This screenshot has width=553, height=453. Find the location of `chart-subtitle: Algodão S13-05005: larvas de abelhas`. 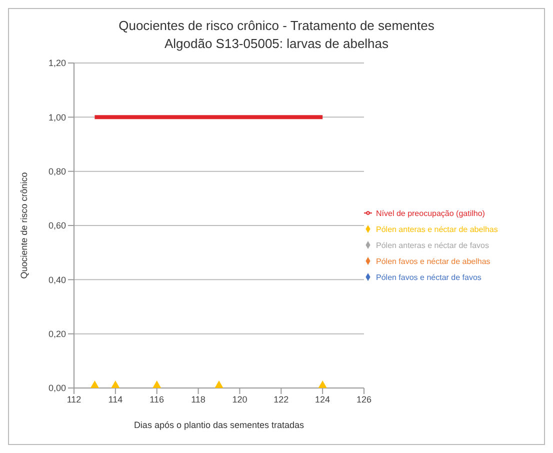

chart-subtitle: Algodão S13-05005: larvas de abelhas is located at coordinates (276, 44).